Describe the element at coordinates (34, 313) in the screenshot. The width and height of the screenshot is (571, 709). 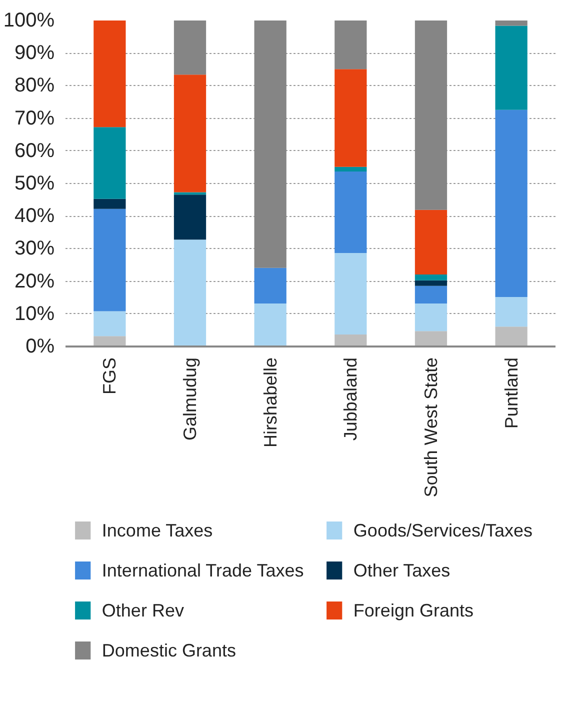
I see `y-tick-label: 10%` at that location.